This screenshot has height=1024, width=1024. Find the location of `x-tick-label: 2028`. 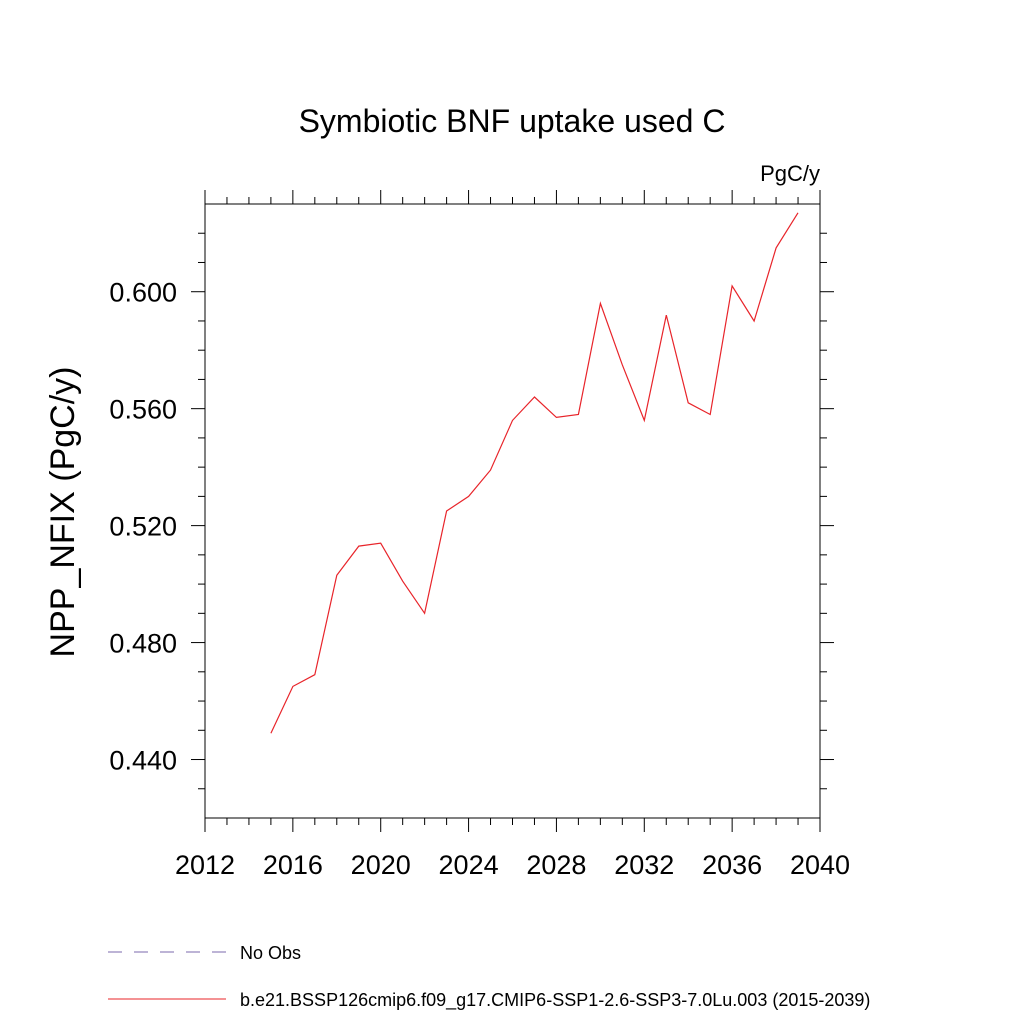

x-tick-label: 2028 is located at coordinates (556, 865).